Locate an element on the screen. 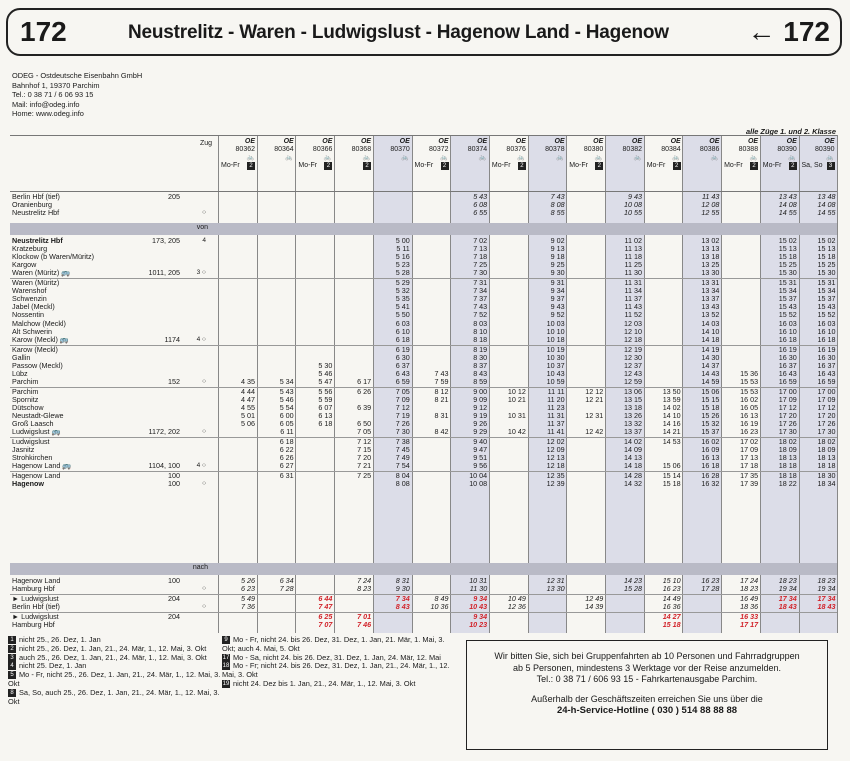 Image resolution: width=850 pixels, height=761 pixels. departure-time: 17 00 is located at coordinates (826, 391).